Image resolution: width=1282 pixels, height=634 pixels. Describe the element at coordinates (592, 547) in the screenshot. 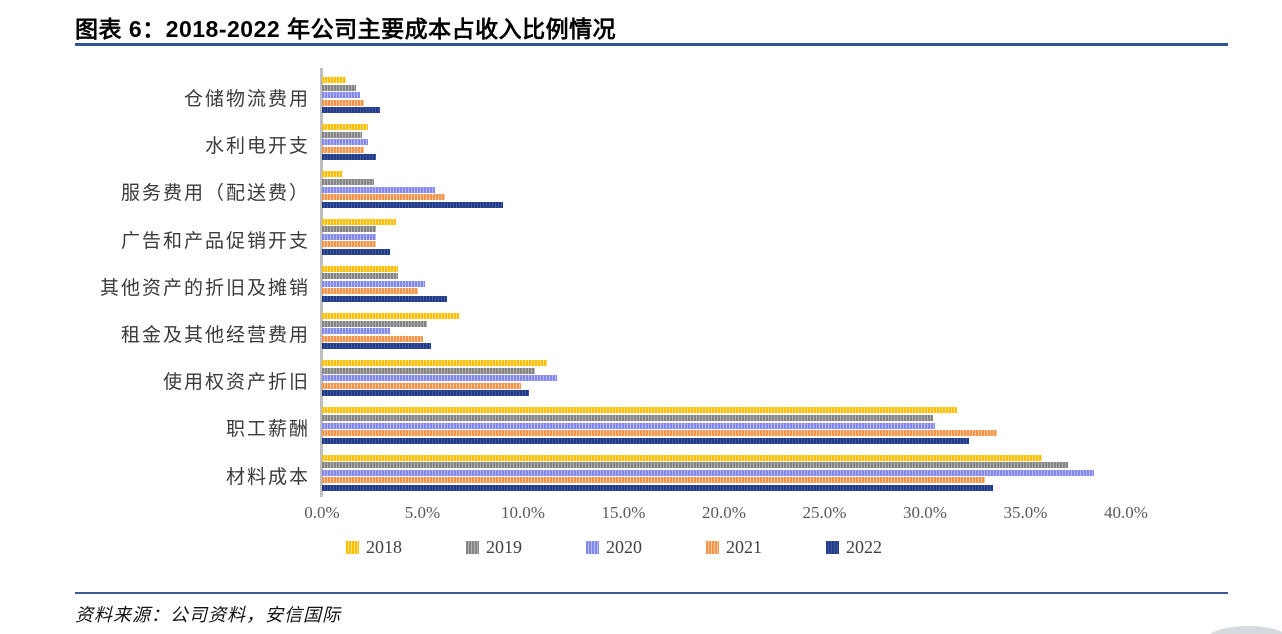

I see `legend-swatch-2020` at that location.